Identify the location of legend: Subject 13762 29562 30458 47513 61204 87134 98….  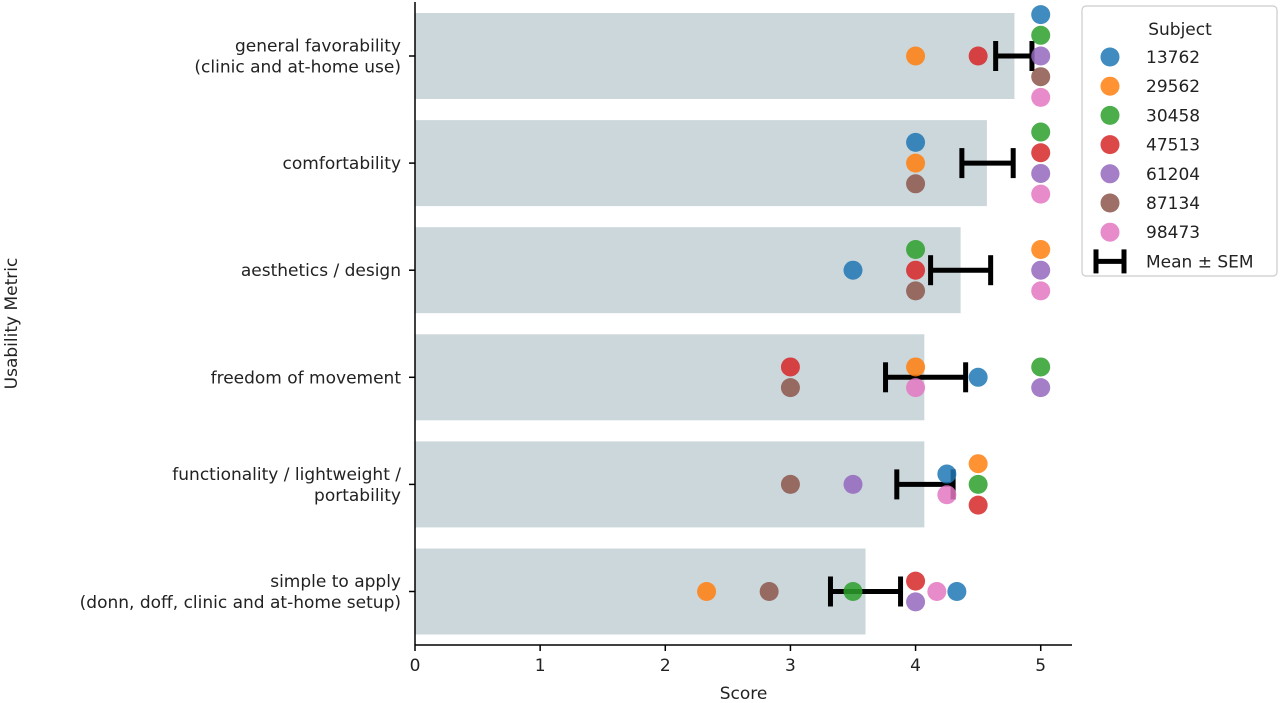
(1179, 141).